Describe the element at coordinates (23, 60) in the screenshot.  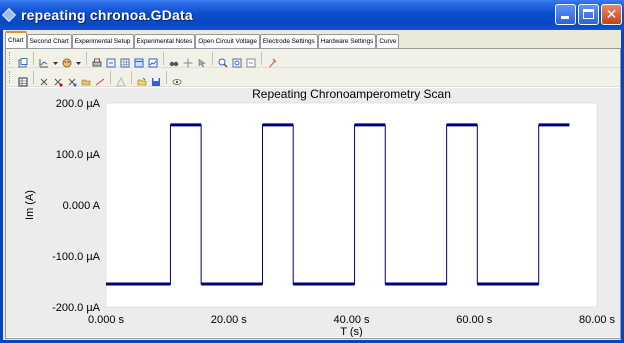
I see `copy-chart-icon` at that location.